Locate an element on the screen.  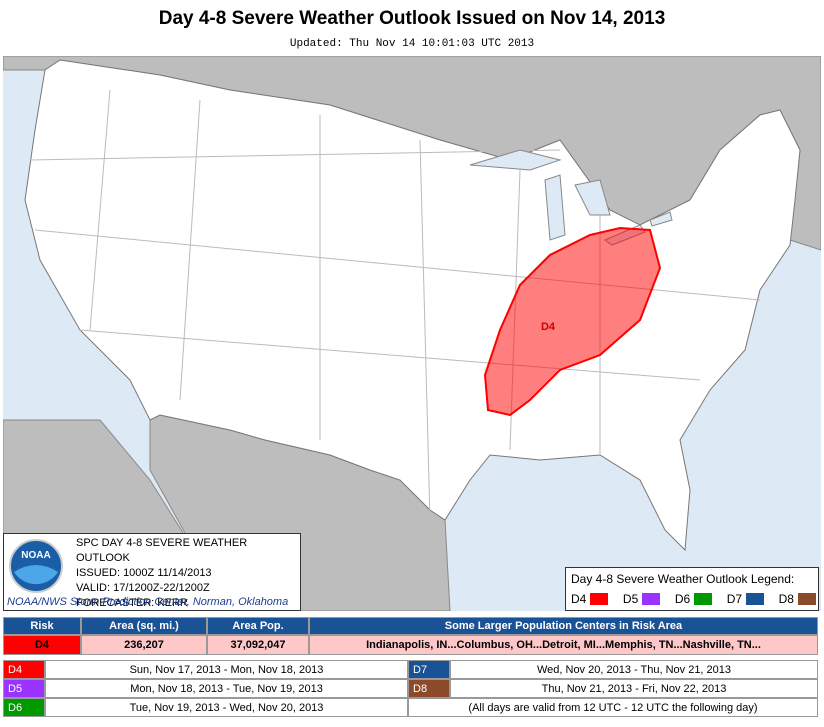
legend-item: D7 is located at coordinates (745, 599).